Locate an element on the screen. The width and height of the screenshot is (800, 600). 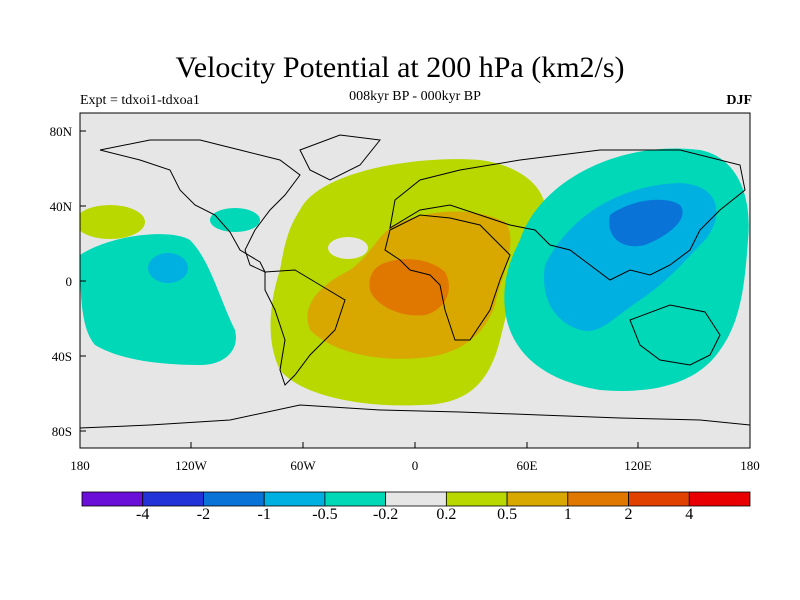
coast-australia is located at coordinates (675, 335).